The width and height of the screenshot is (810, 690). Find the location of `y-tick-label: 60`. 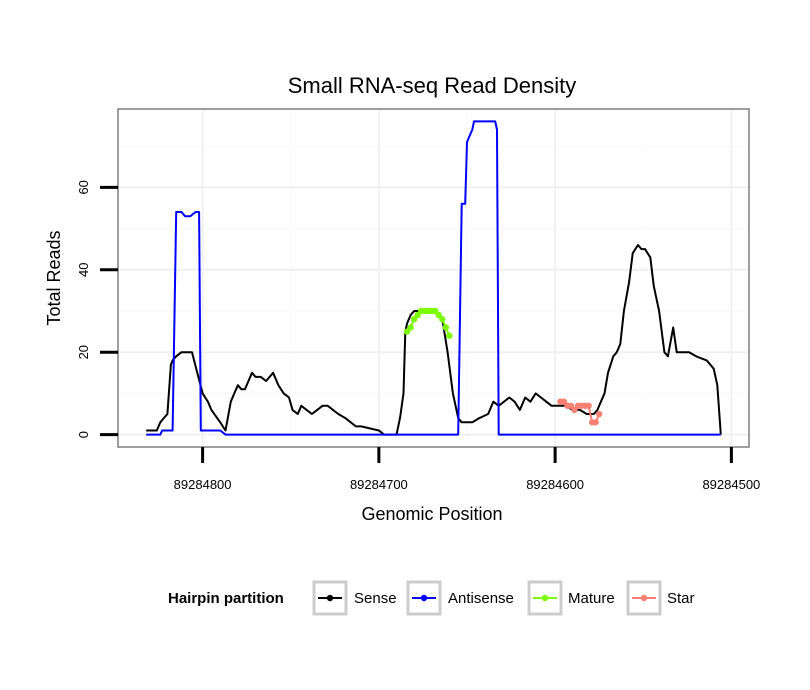

y-tick-label: 60 is located at coordinates (83, 187).